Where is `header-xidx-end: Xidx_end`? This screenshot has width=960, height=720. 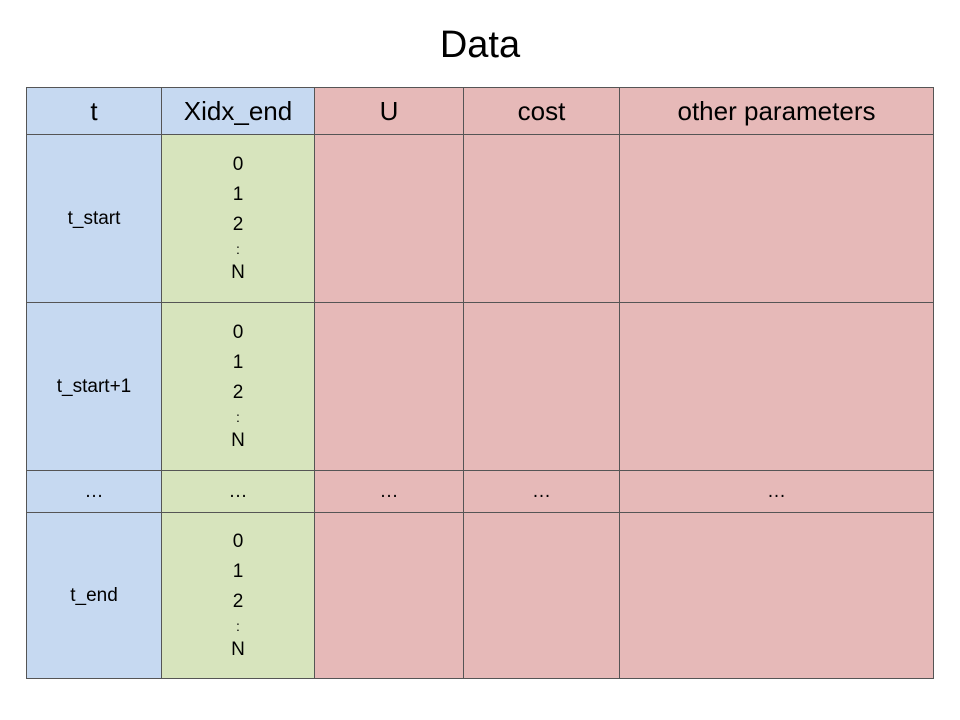 header-xidx-end: Xidx_end is located at coordinates (238, 111).